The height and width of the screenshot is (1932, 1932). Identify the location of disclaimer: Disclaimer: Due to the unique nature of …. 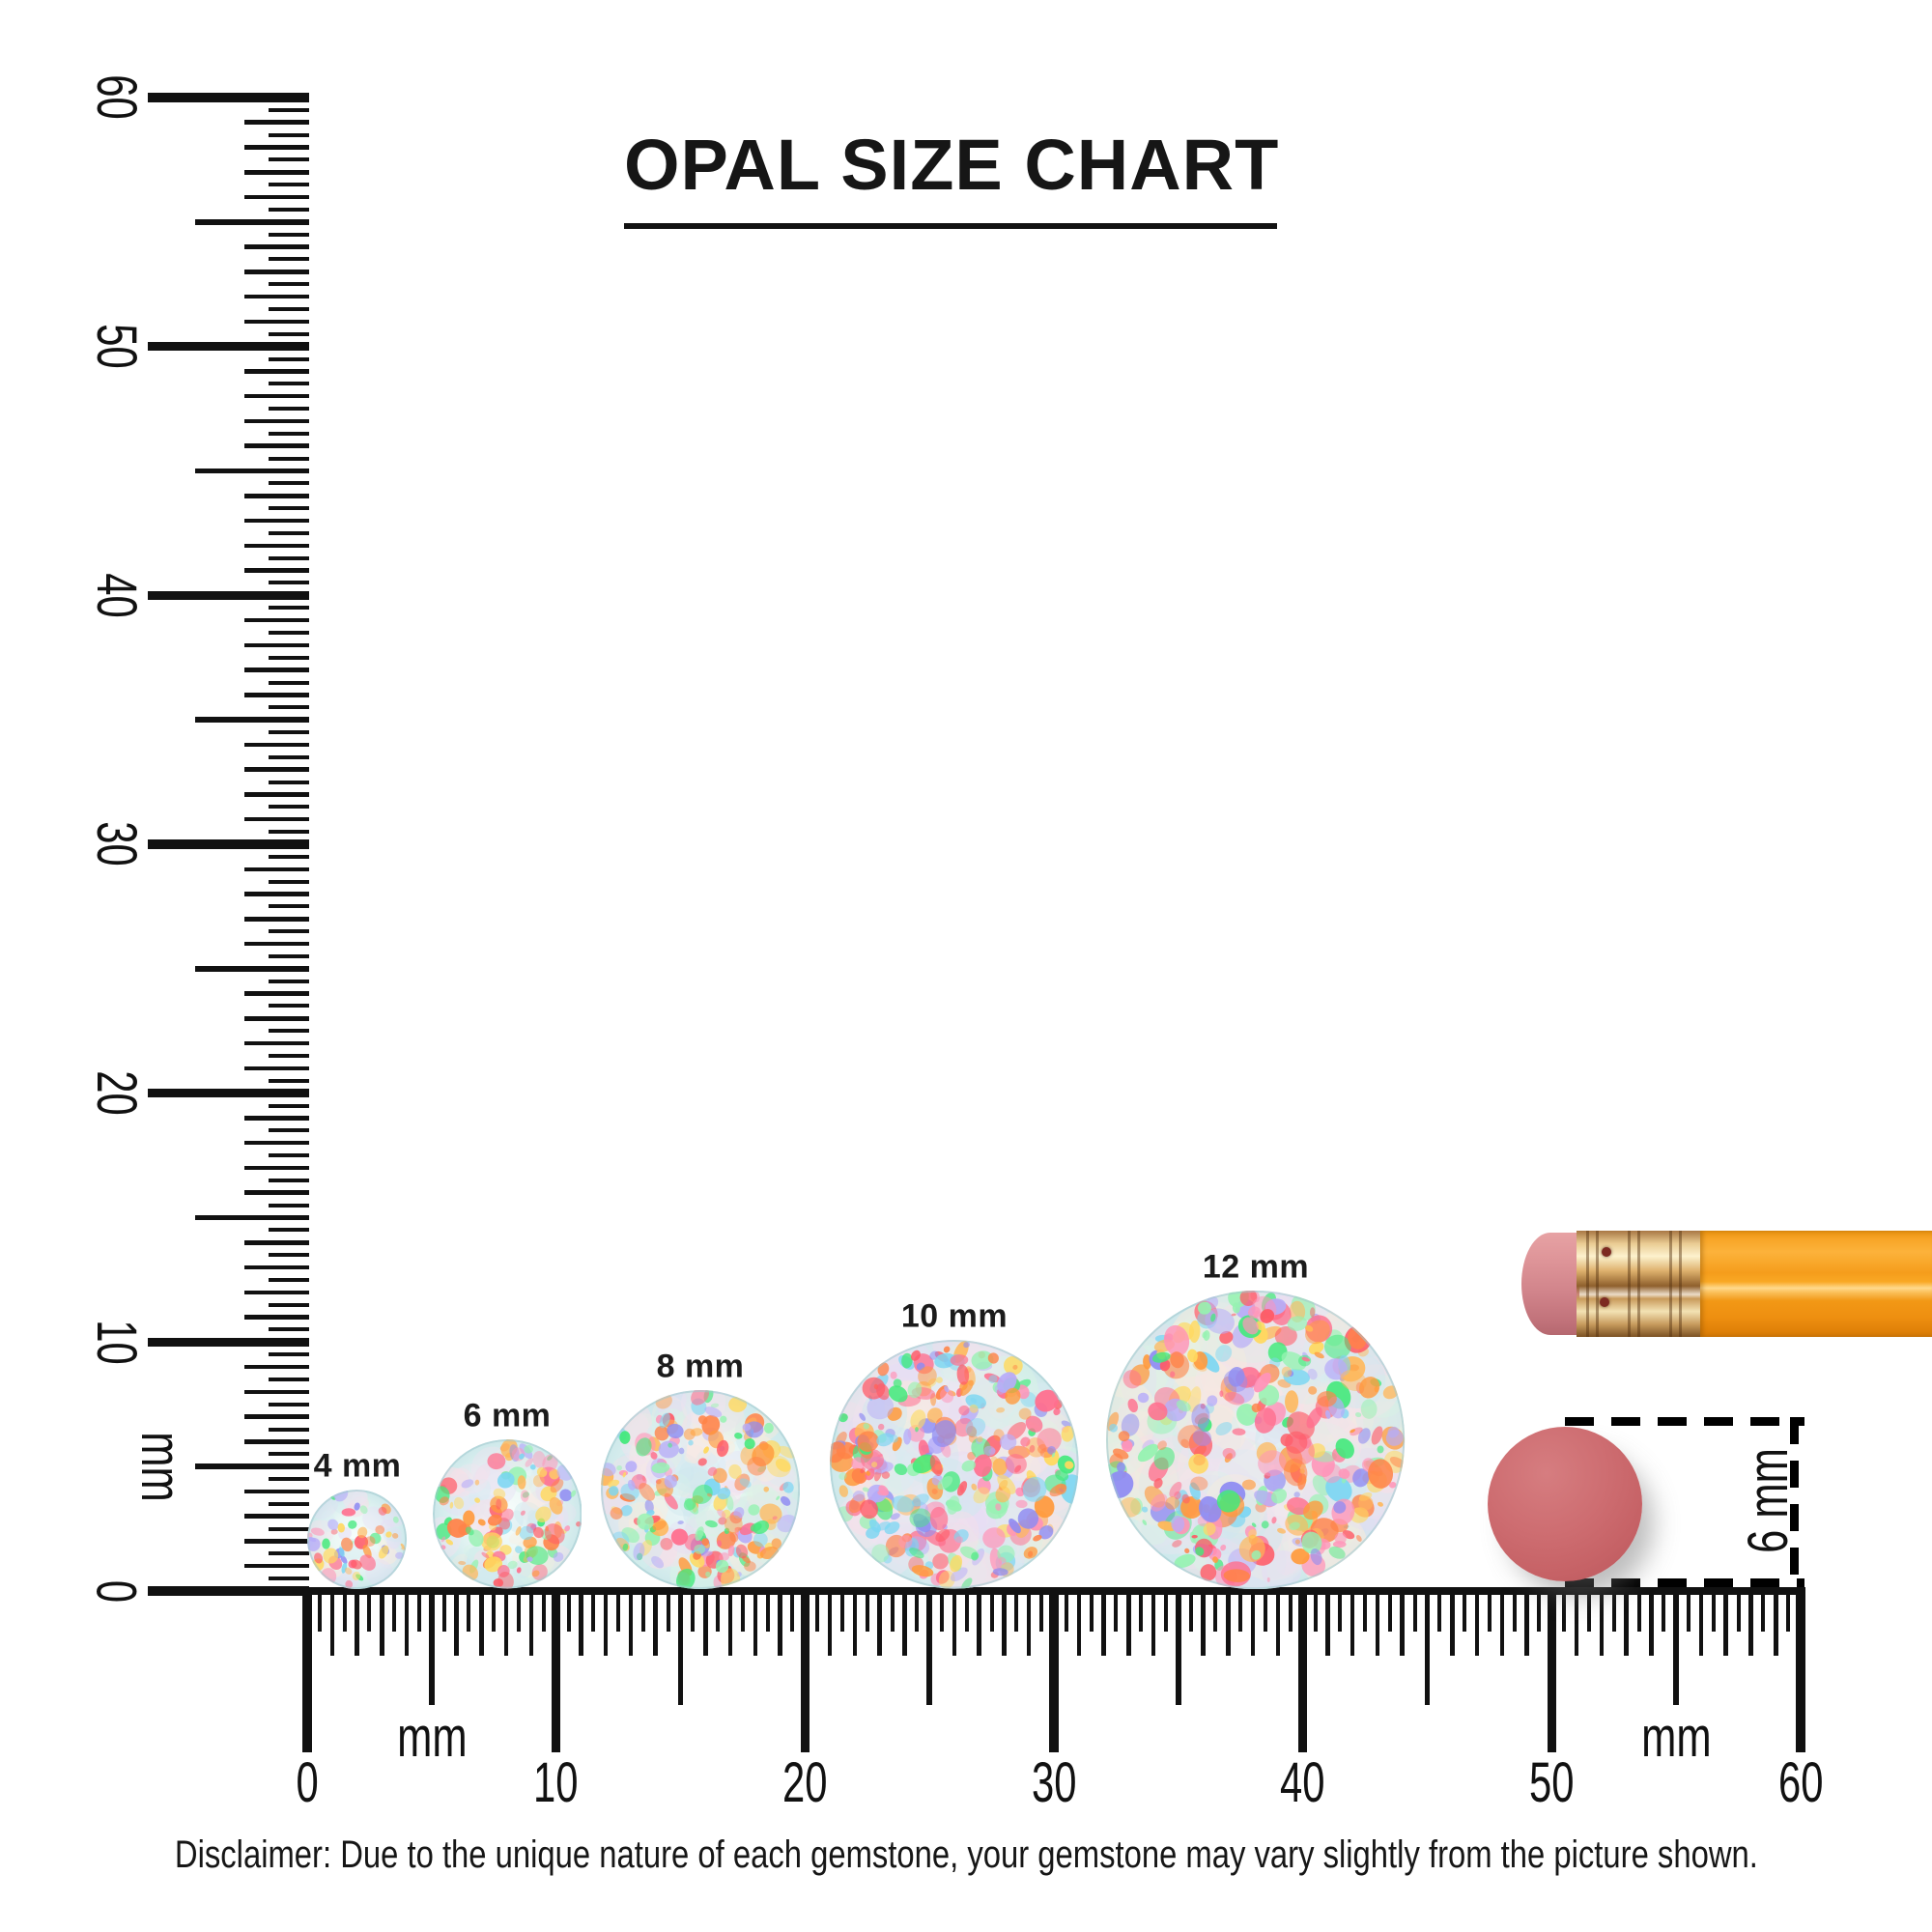
(966, 1854).